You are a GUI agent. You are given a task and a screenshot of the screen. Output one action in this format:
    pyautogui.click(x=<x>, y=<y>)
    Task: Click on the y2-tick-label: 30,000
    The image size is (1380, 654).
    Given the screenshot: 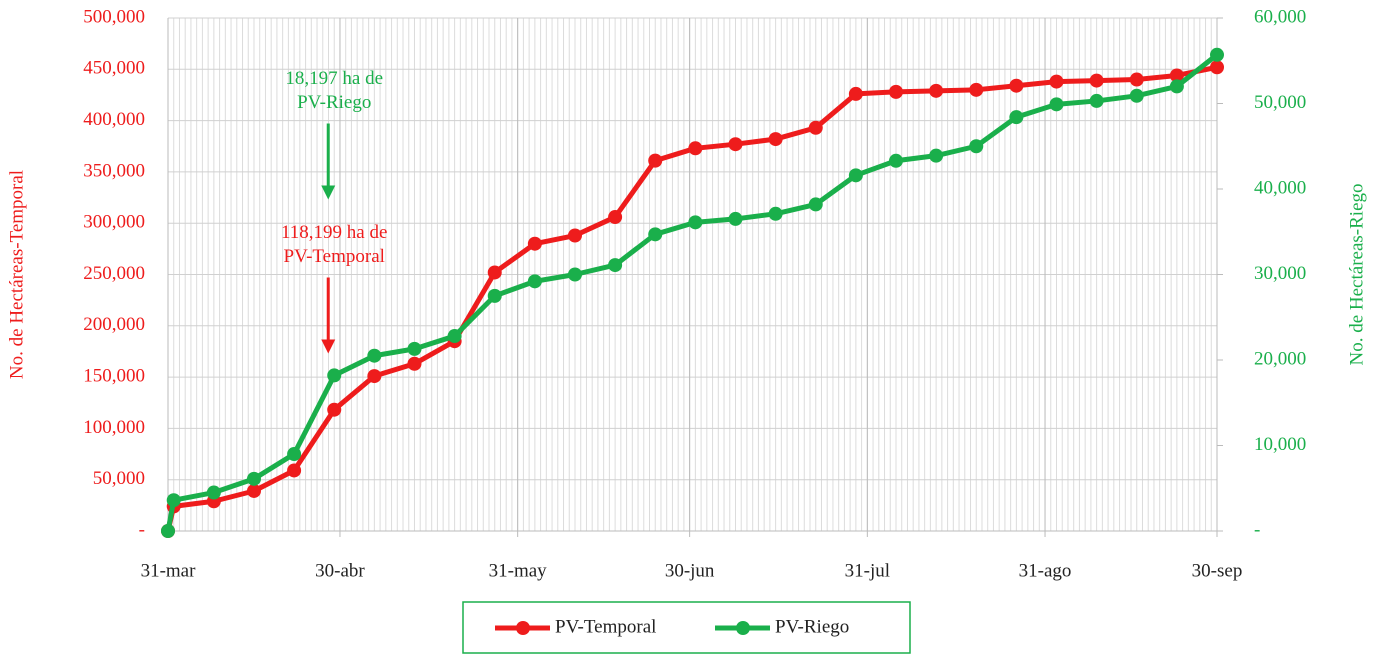 What is the action you would take?
    pyautogui.click(x=1280, y=273)
    